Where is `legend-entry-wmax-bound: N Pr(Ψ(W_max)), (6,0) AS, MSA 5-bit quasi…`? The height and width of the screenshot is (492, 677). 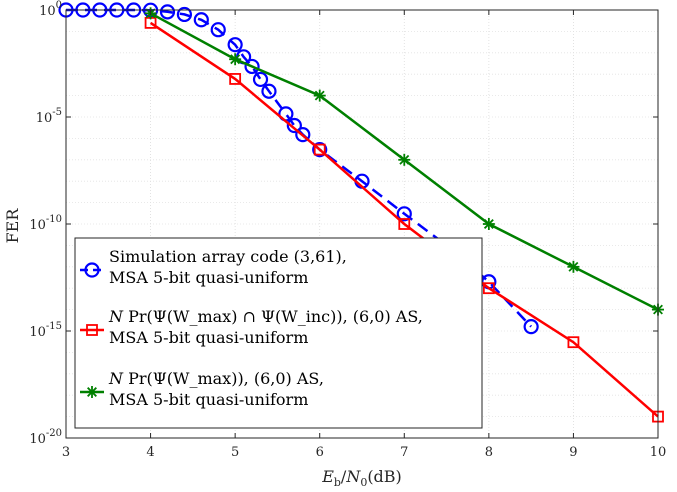 legend-entry-wmax-bound: N Pr(Ψ(W_max)), (6,0) AS, MSA 5-bit quasi… is located at coordinates (202, 389).